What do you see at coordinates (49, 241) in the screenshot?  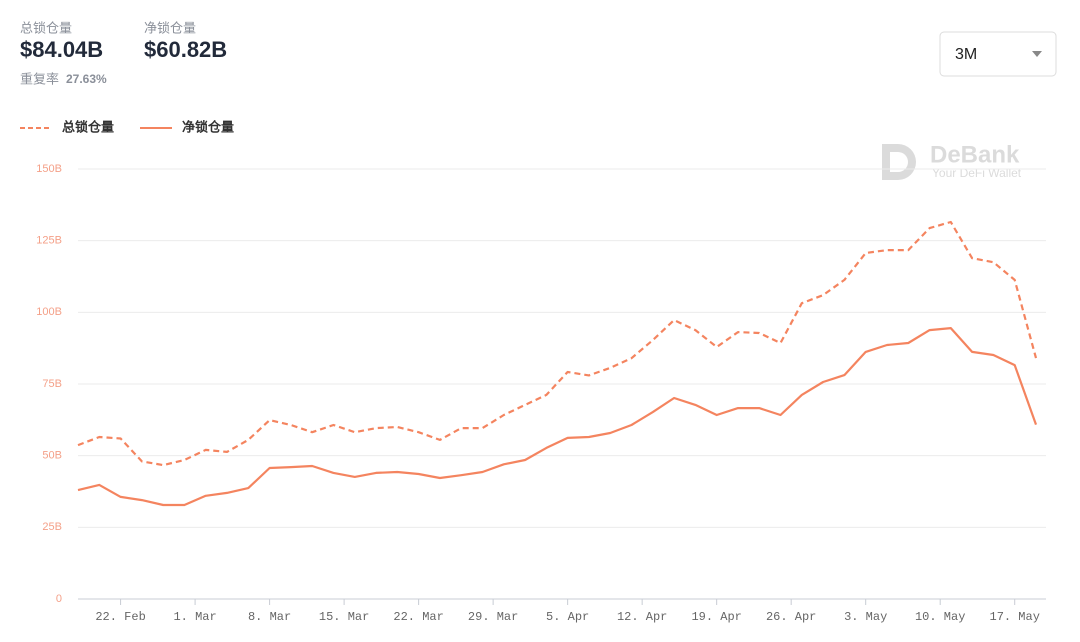 I see `y-tick-label: 125B` at bounding box center [49, 241].